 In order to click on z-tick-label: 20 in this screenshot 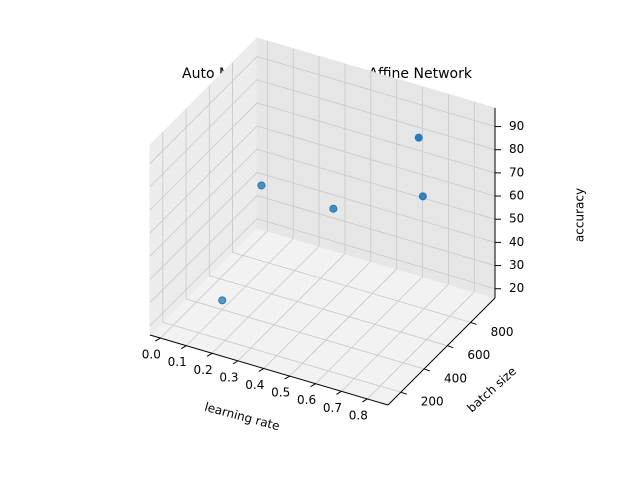, I will do `click(516, 288)`.